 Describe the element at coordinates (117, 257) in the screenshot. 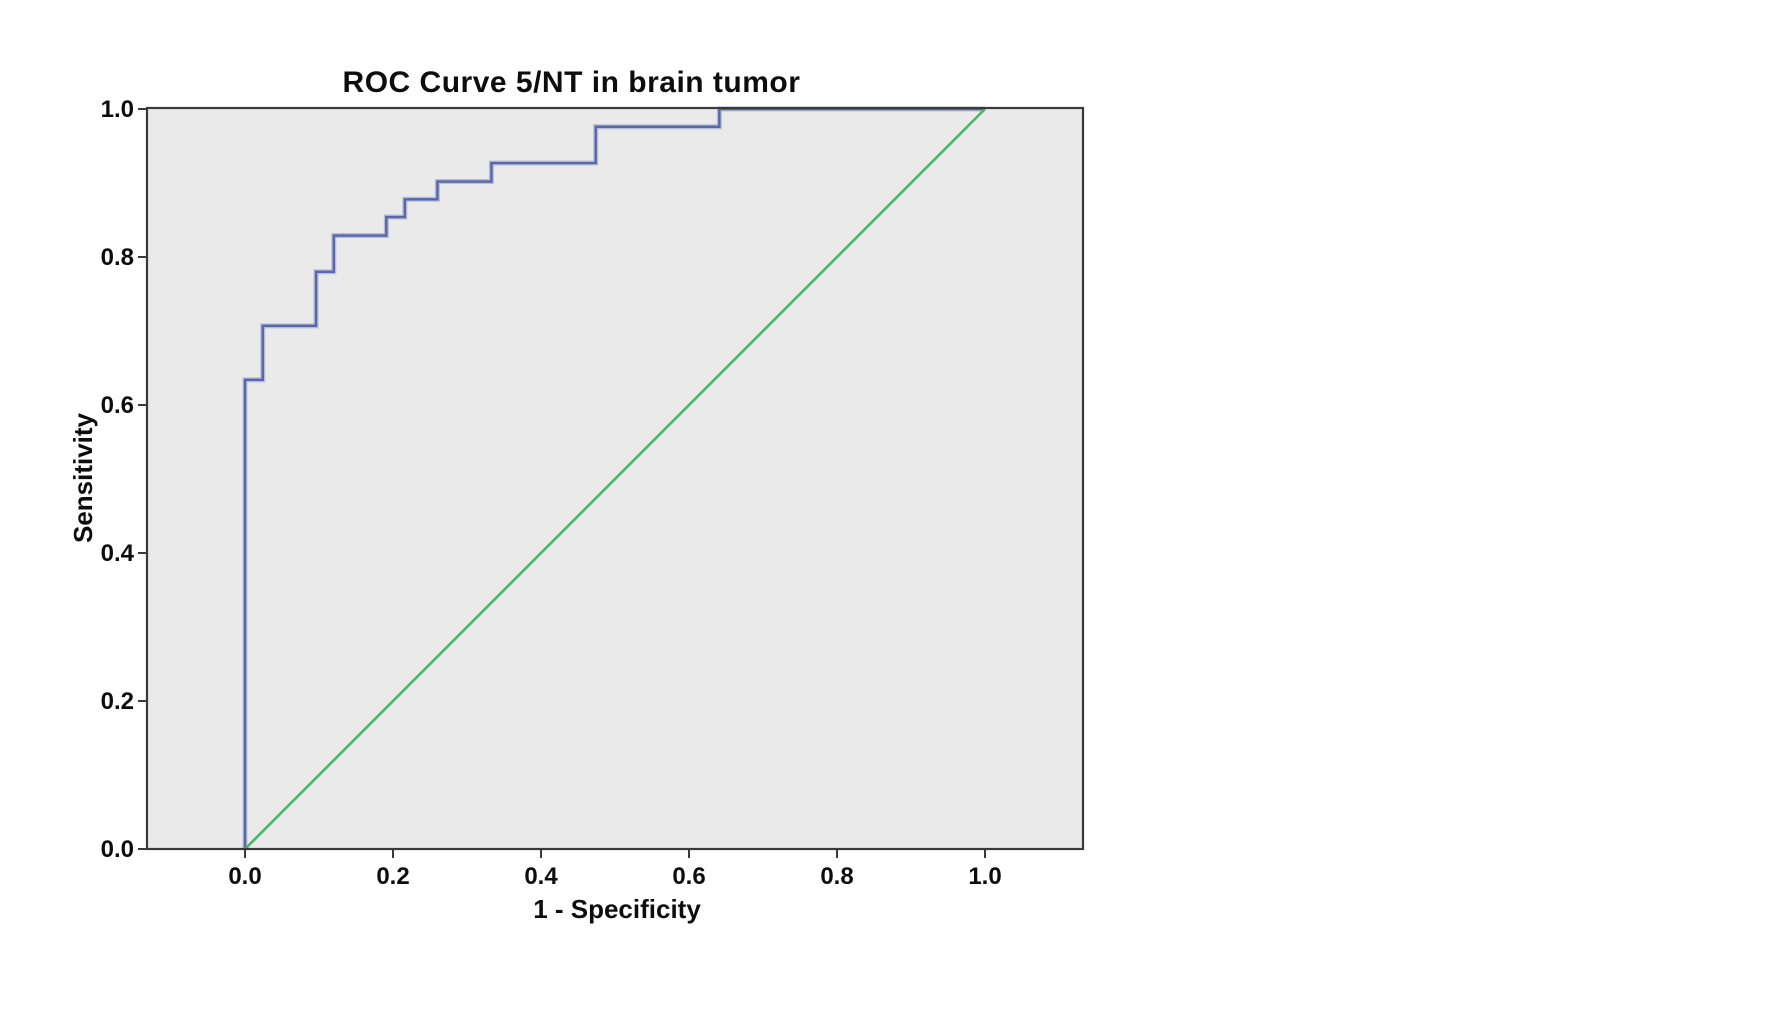

I see `y-tick-label: 0.8` at that location.